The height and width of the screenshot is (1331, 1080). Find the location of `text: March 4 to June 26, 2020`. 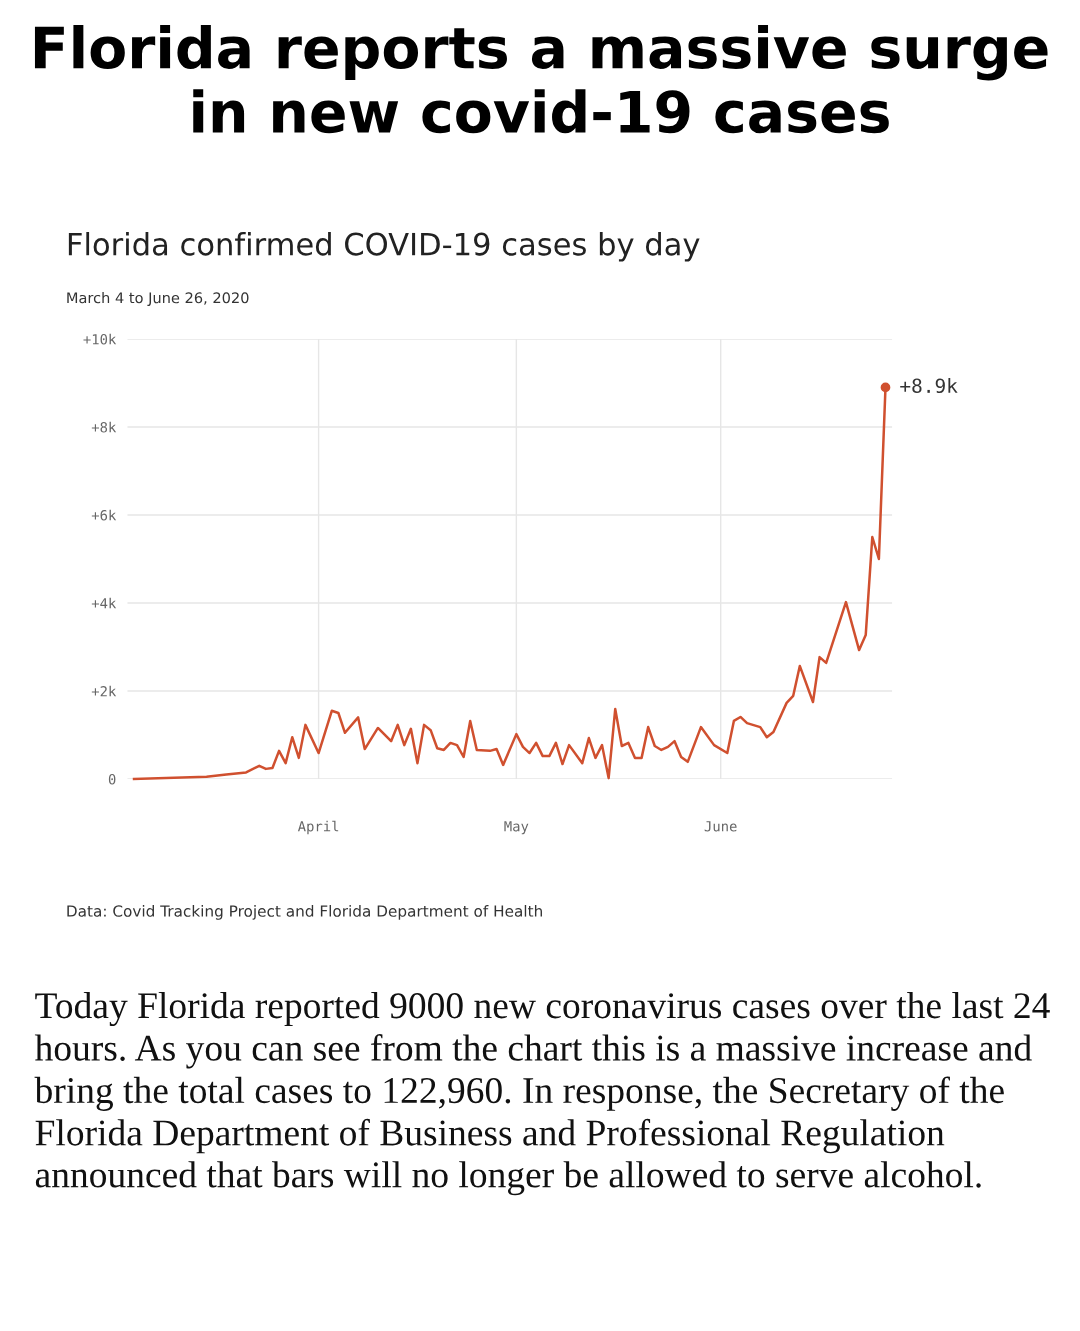

text: March 4 to June 26, 2020 is located at coordinates (158, 299).